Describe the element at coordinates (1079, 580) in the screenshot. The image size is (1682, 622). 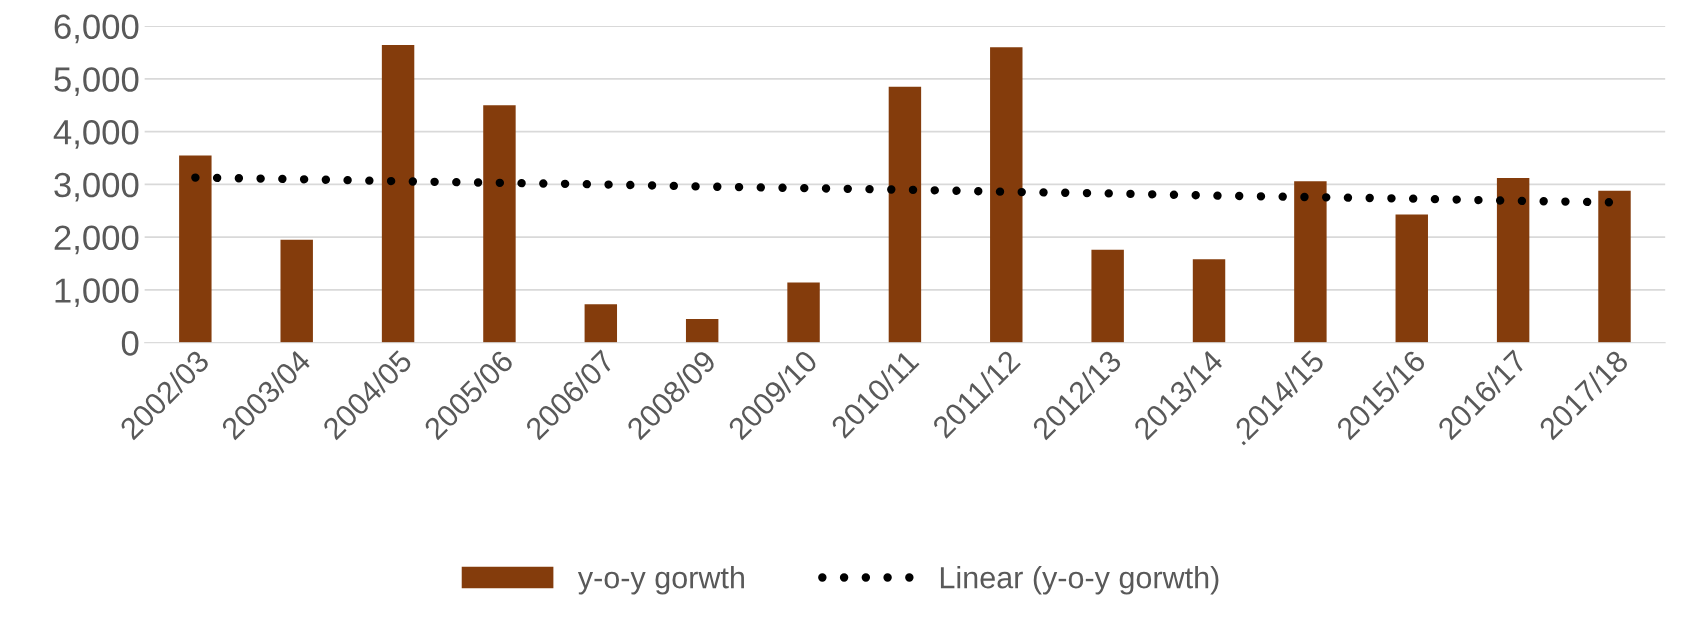
I see `legend-label: Linear (y-o-y gorwth)` at that location.